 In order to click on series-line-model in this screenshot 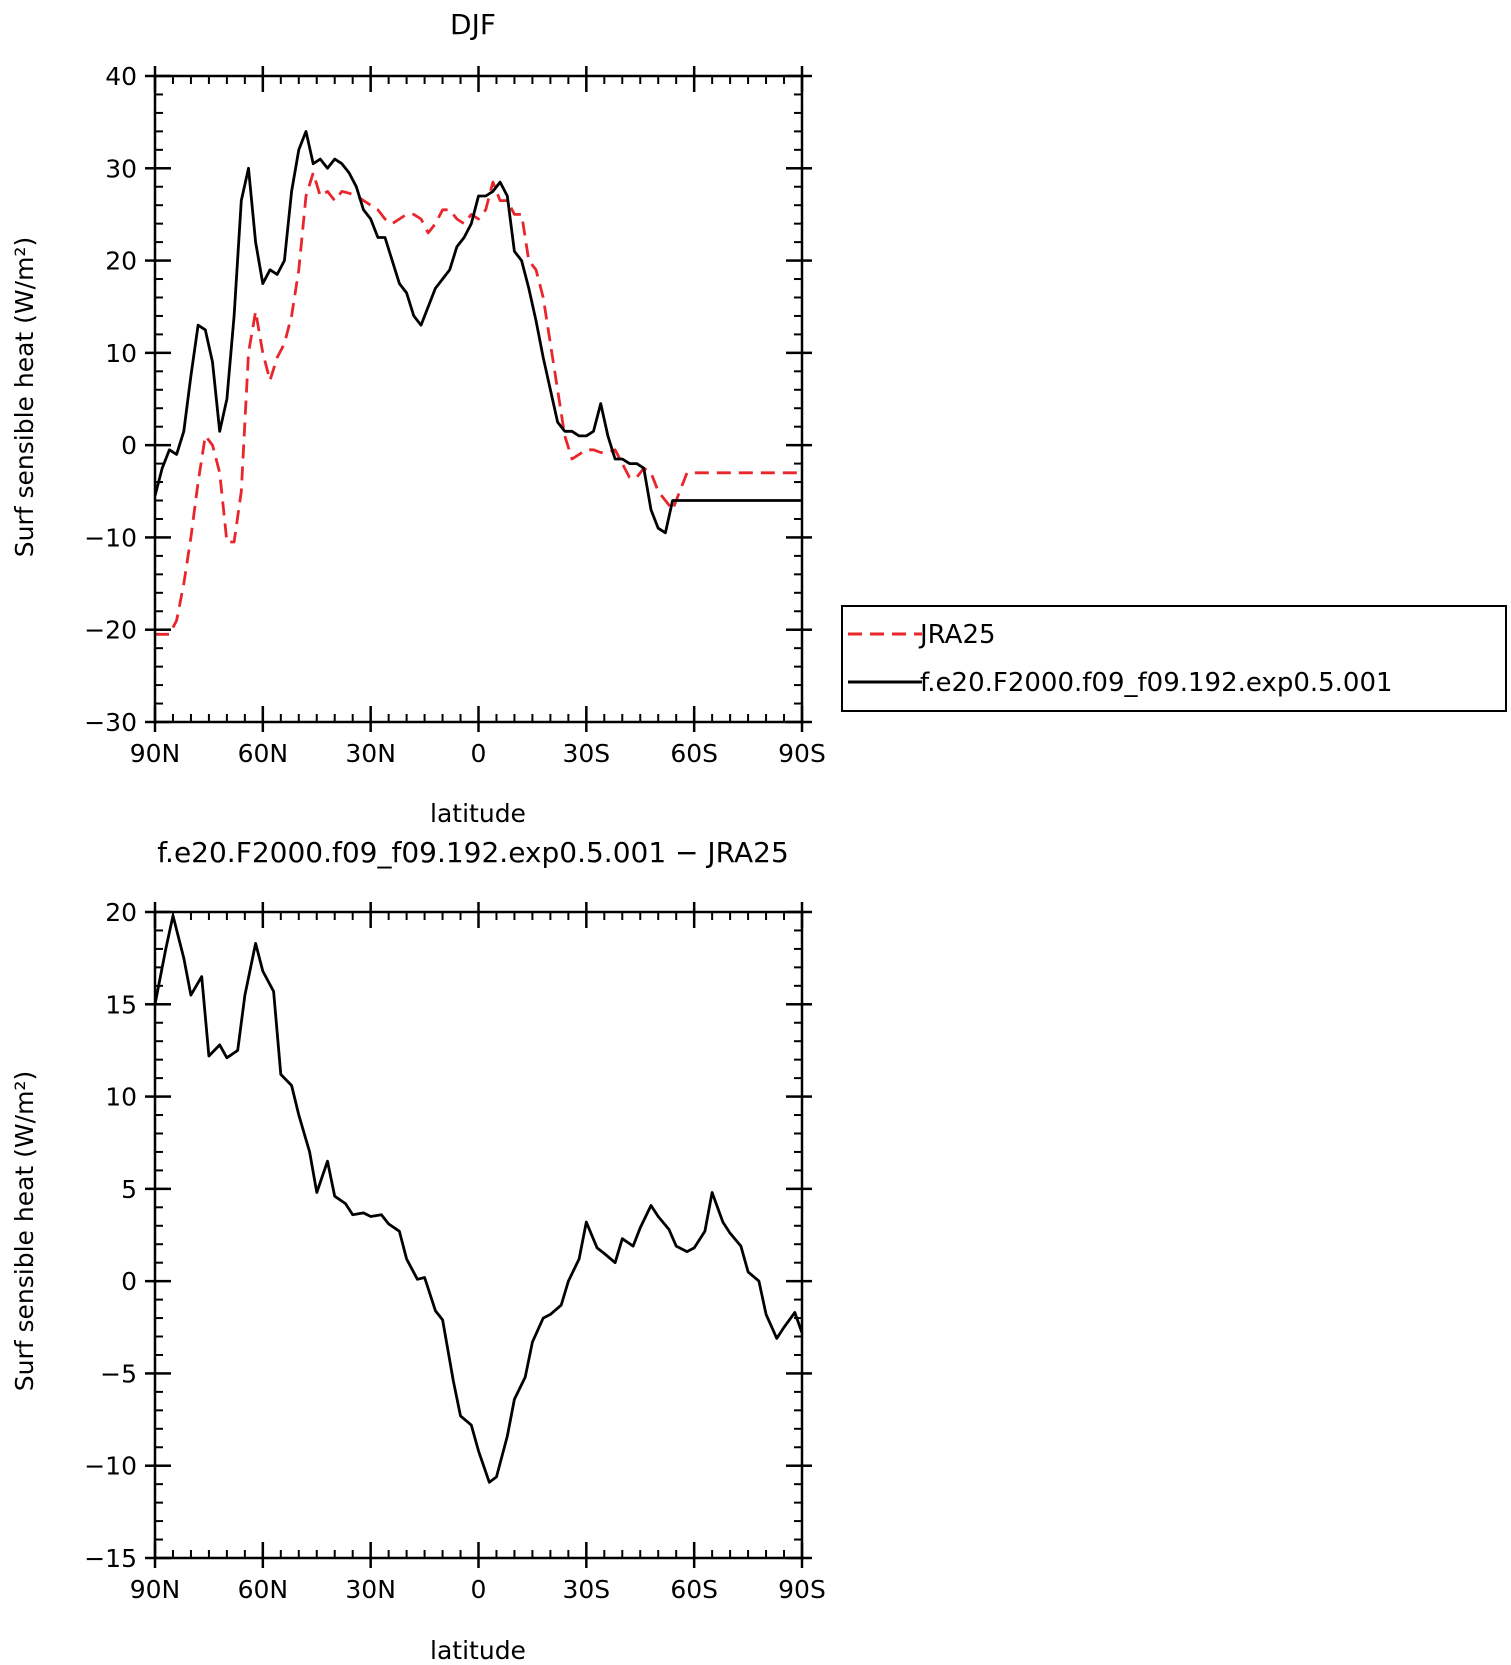, I will do `click(477, 332)`.